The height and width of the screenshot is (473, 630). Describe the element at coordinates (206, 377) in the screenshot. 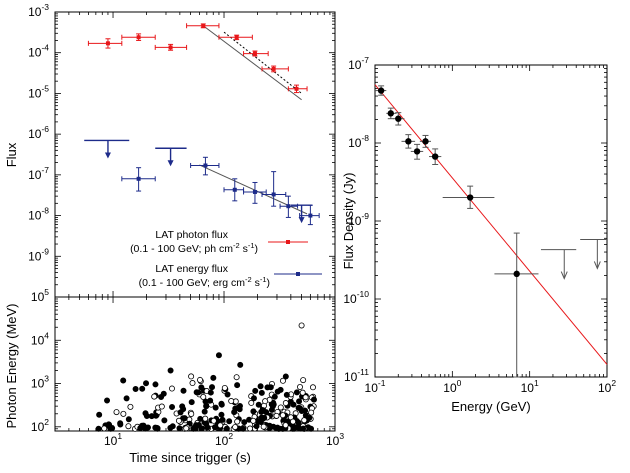

I see `photon-energy-panel-marks` at that location.